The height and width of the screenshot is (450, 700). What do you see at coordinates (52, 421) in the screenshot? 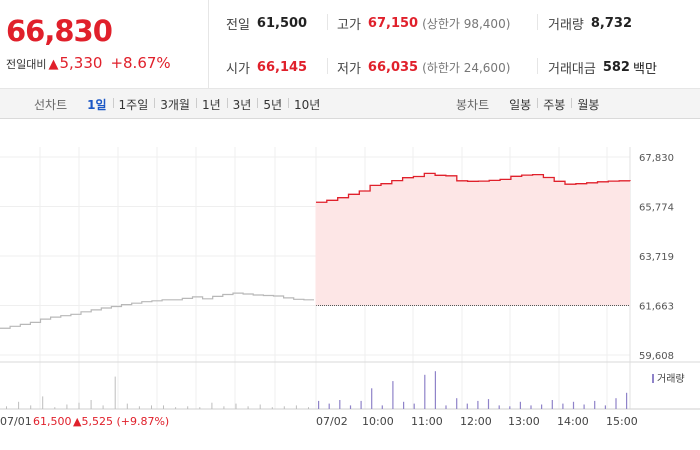
I see `prev-day-price-label: 61,500` at bounding box center [52, 421].